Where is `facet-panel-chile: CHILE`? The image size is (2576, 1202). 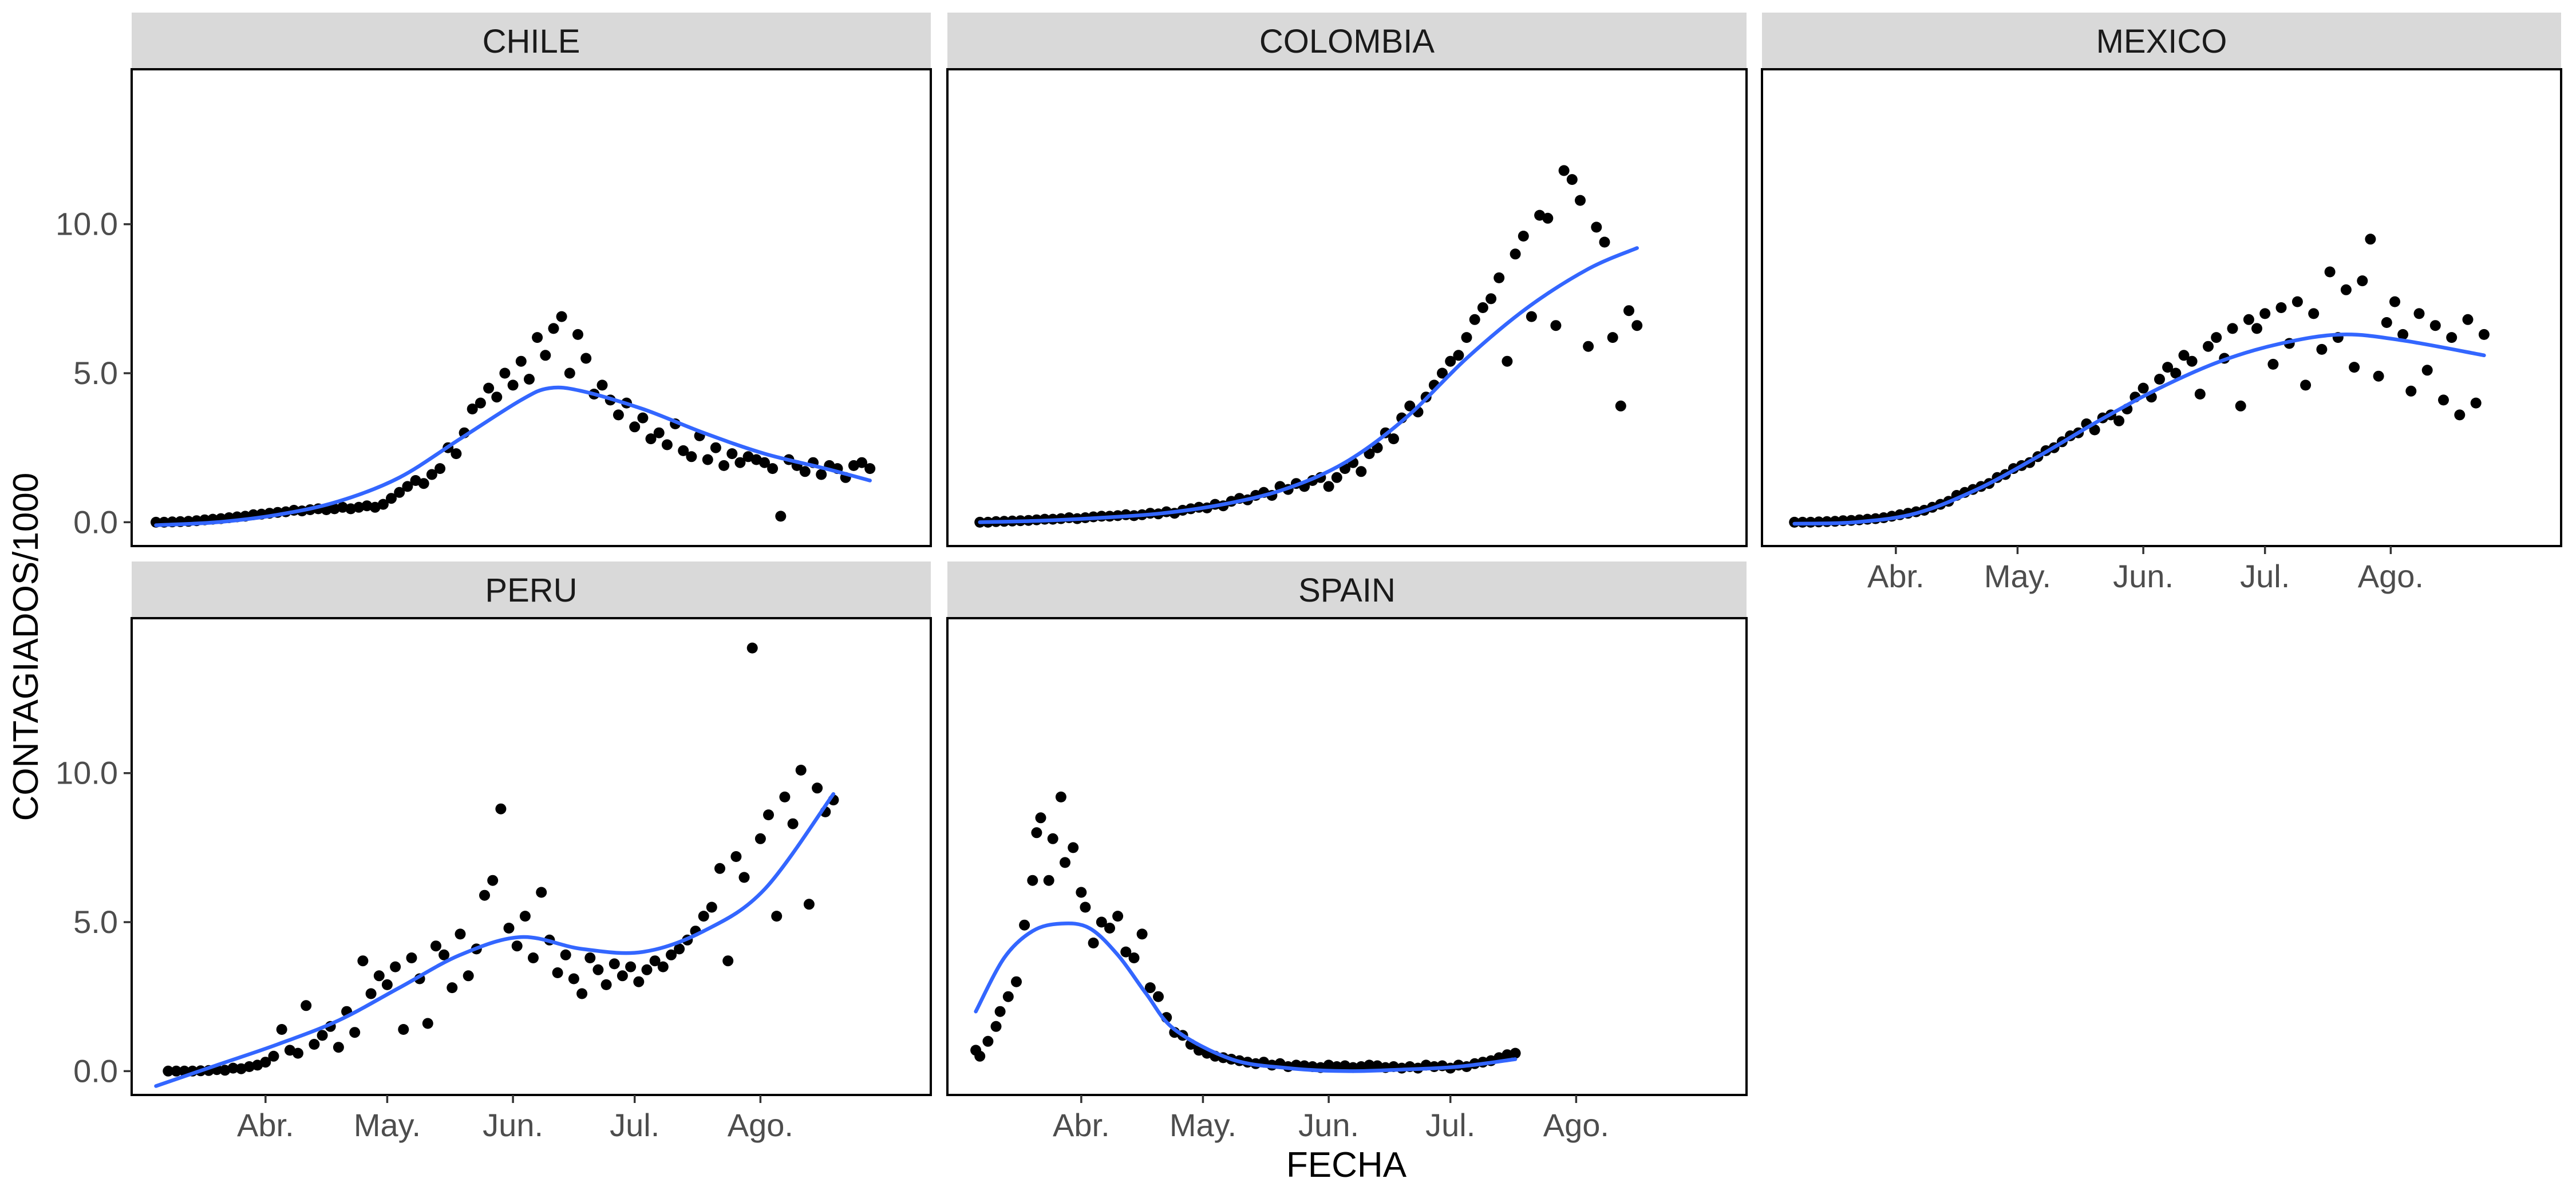
facet-panel-chile: CHILE is located at coordinates (531, 280).